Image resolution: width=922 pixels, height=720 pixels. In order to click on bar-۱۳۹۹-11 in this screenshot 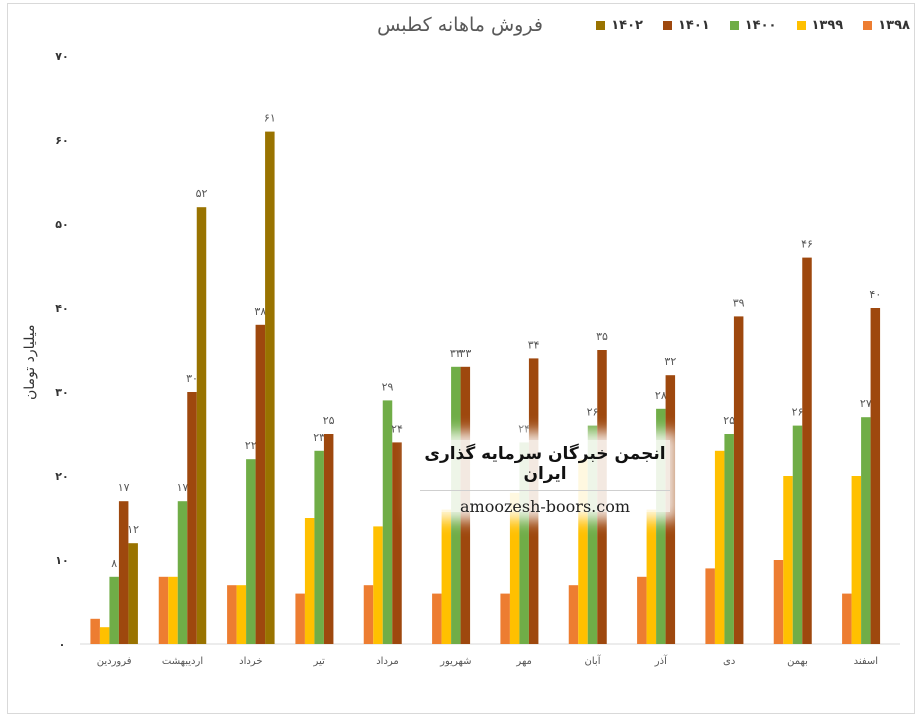, I will do `click(856, 560)`.